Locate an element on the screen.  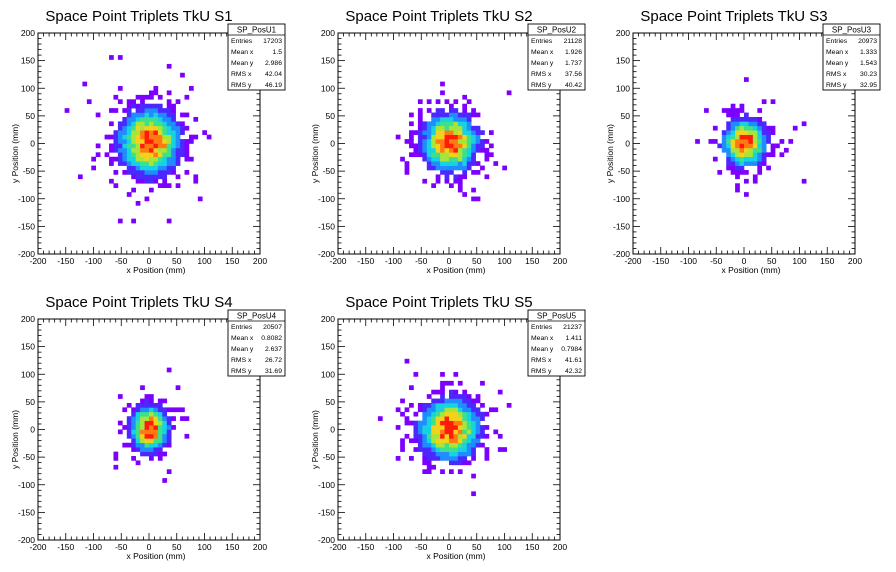
x-tick-label: 150 is located at coordinates (232, 547).